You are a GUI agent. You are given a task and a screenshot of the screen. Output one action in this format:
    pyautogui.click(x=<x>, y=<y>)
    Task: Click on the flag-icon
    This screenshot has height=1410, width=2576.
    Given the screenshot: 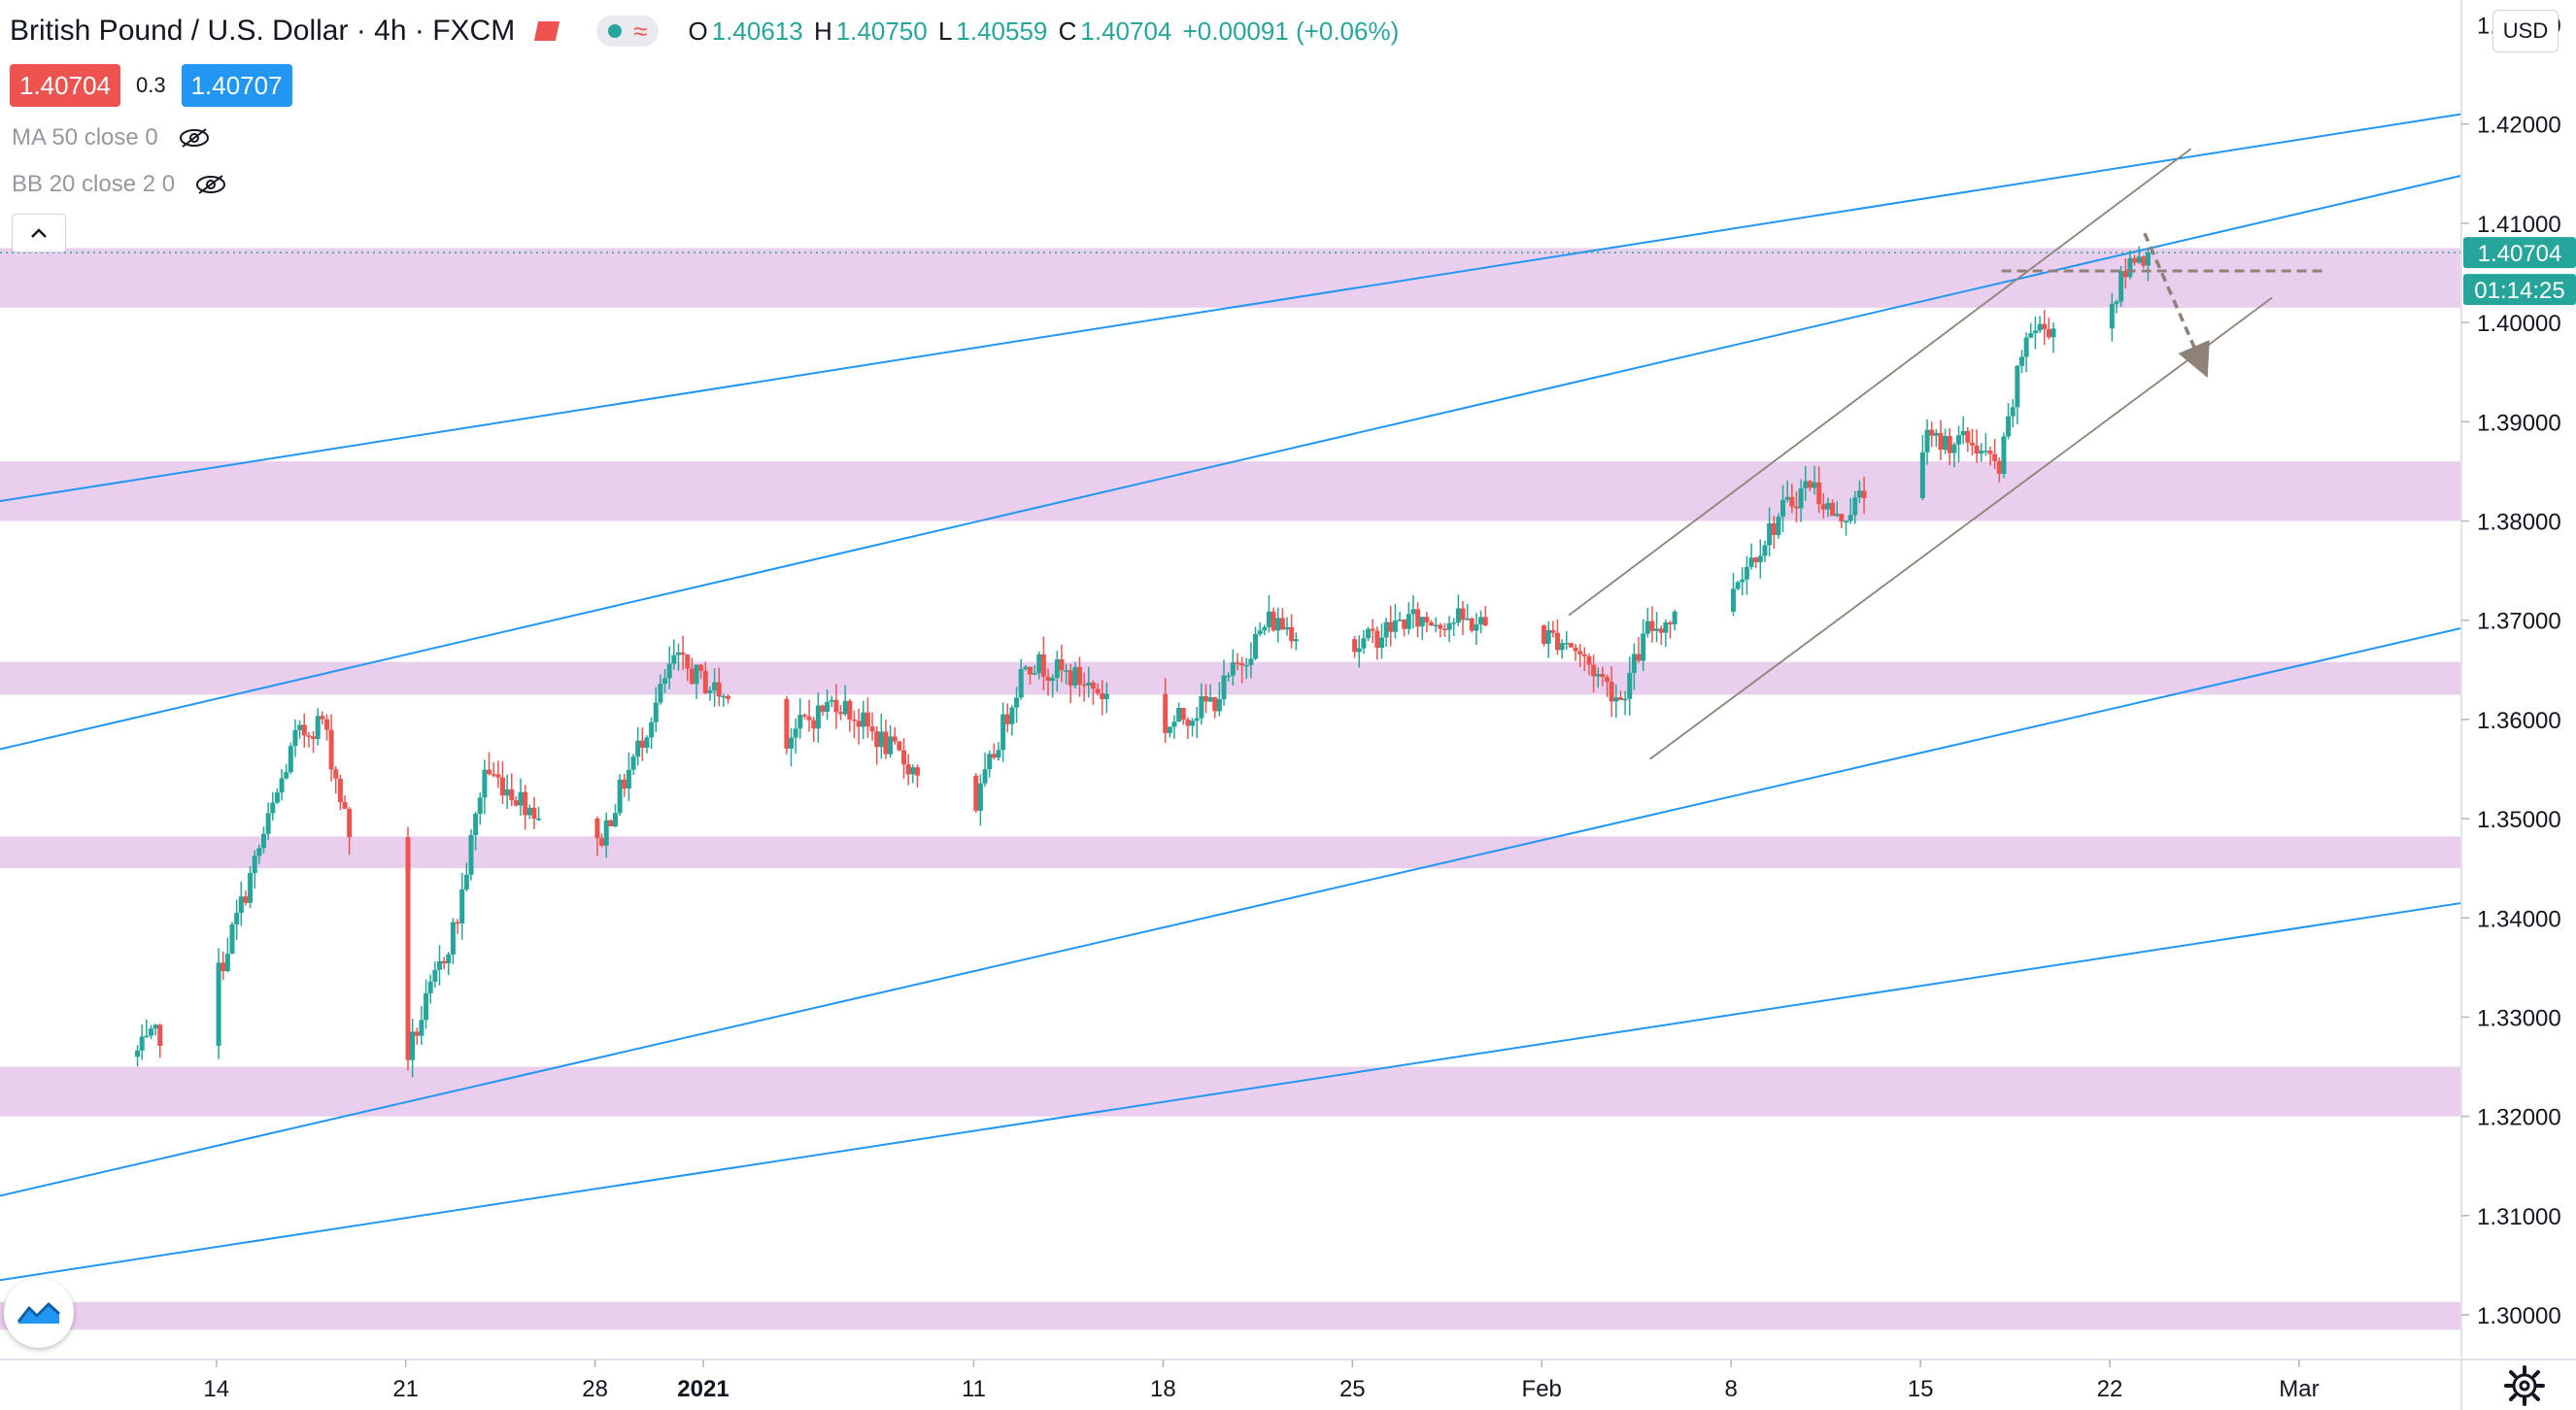 What is the action you would take?
    pyautogui.click(x=547, y=31)
    